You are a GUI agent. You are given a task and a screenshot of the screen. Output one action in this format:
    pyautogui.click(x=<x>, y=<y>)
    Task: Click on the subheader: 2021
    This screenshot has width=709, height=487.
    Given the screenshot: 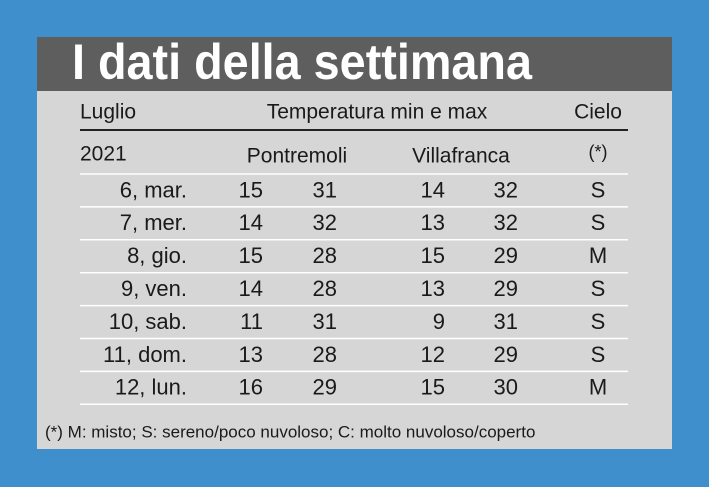 What is the action you would take?
    pyautogui.click(x=103, y=154)
    